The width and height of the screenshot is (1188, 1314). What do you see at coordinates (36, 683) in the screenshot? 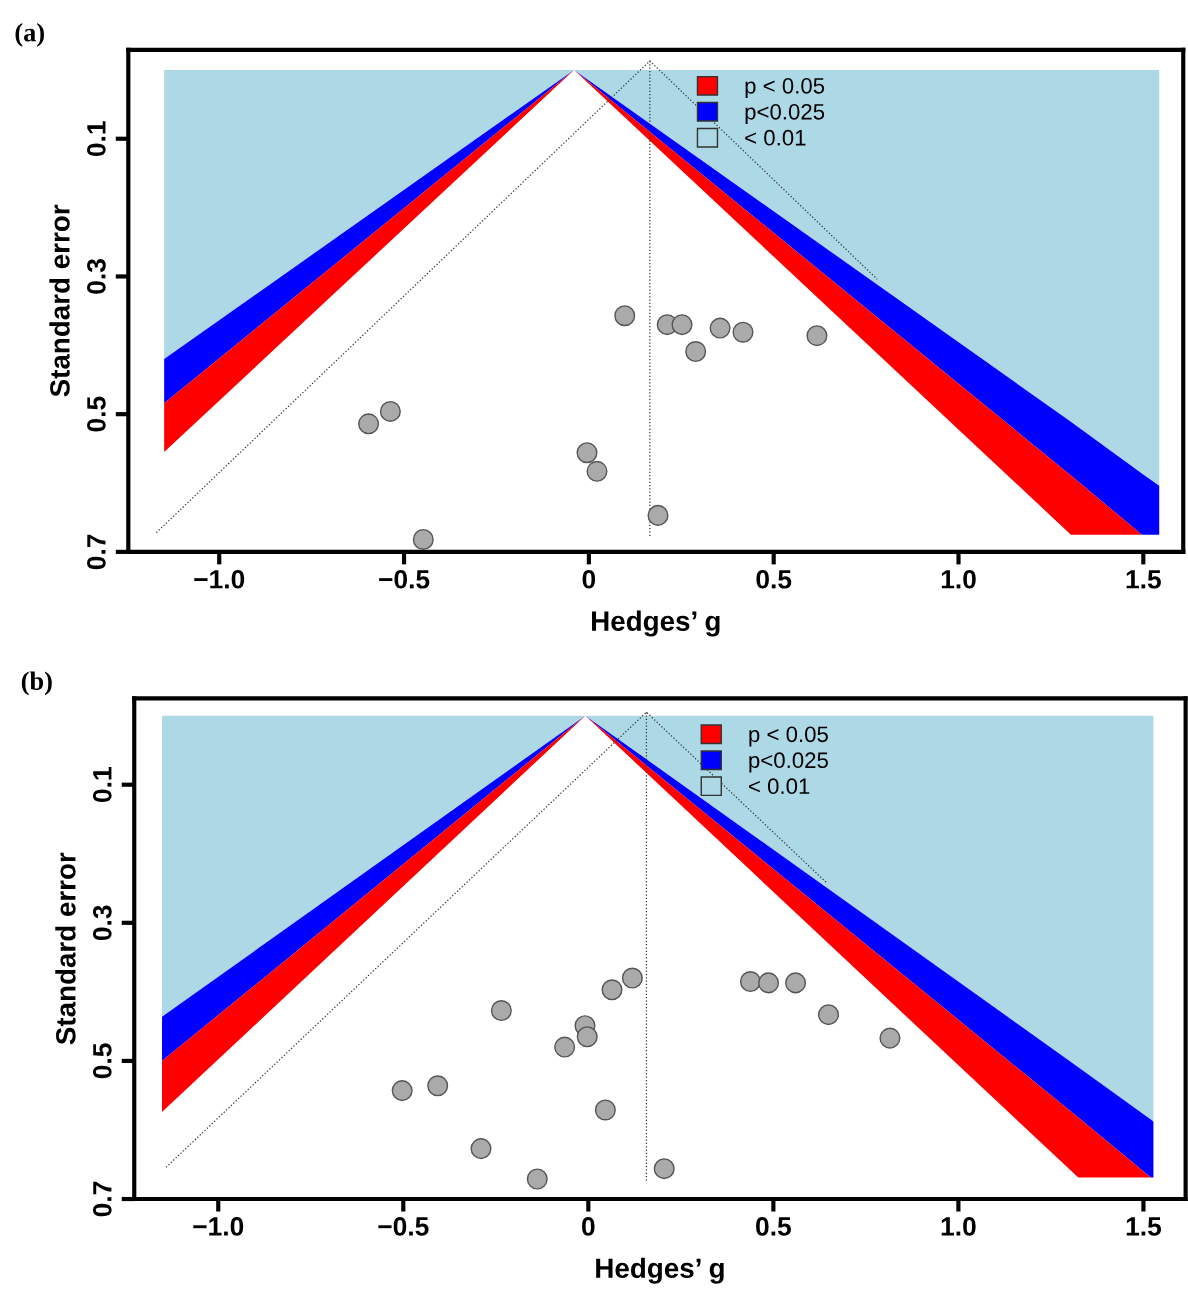
I see `chart-title: (b)` at bounding box center [36, 683].